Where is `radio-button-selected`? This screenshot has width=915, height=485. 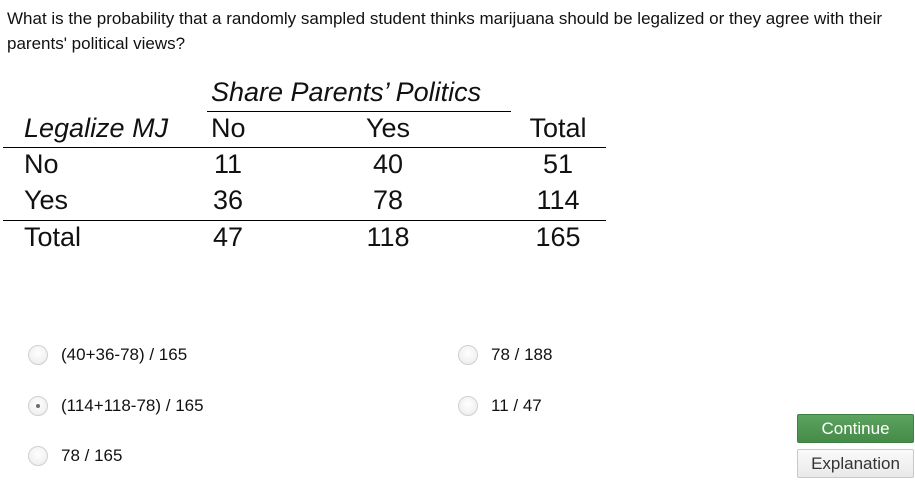 radio-button-selected is located at coordinates (38, 406).